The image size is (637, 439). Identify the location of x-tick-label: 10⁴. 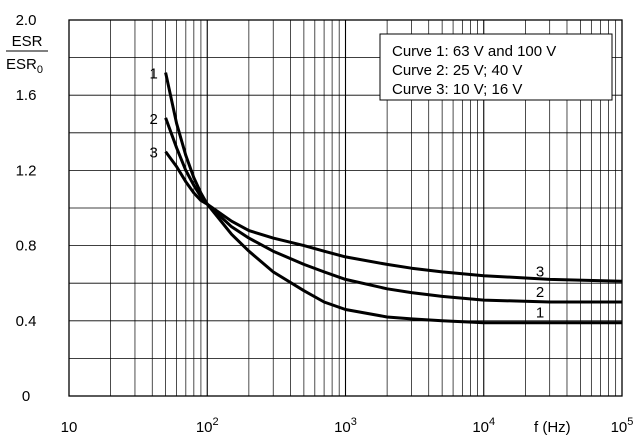
(483, 426).